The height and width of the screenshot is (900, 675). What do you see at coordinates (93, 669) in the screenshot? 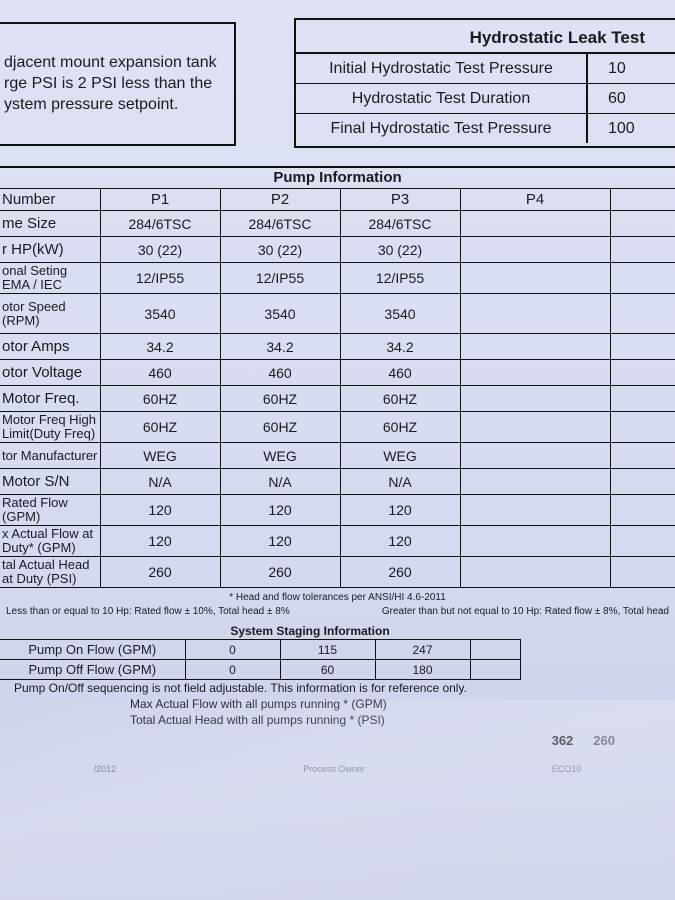
I see `row-label: Pump Off Flow (GPM)` at bounding box center [93, 669].